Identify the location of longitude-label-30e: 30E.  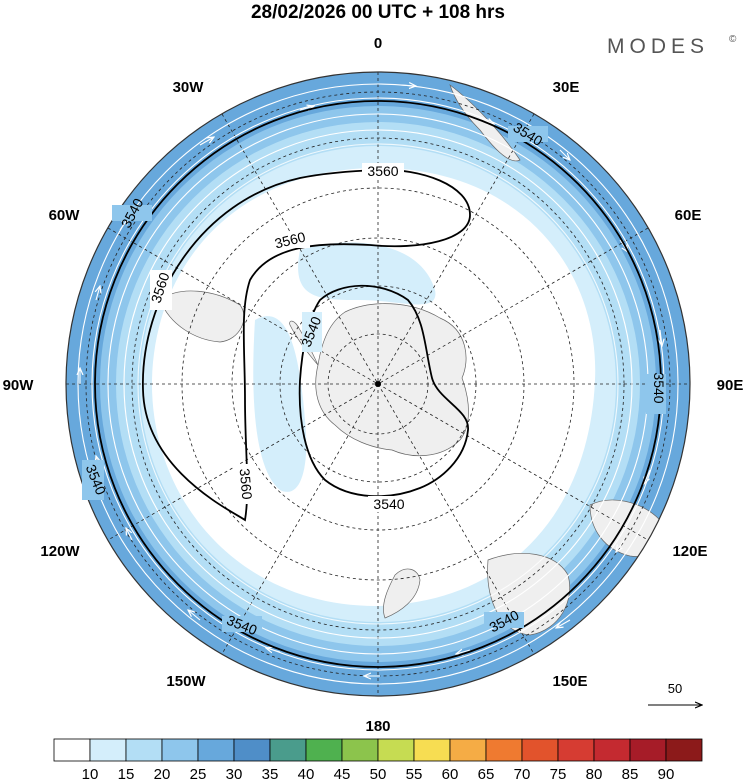
(566, 87).